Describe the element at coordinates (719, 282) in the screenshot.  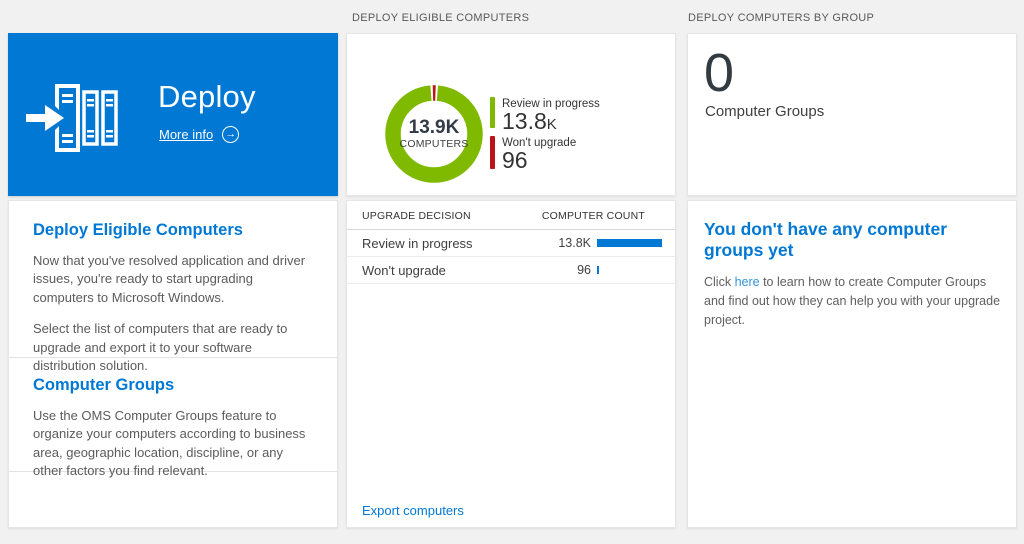
I see `body-text: Click` at that location.